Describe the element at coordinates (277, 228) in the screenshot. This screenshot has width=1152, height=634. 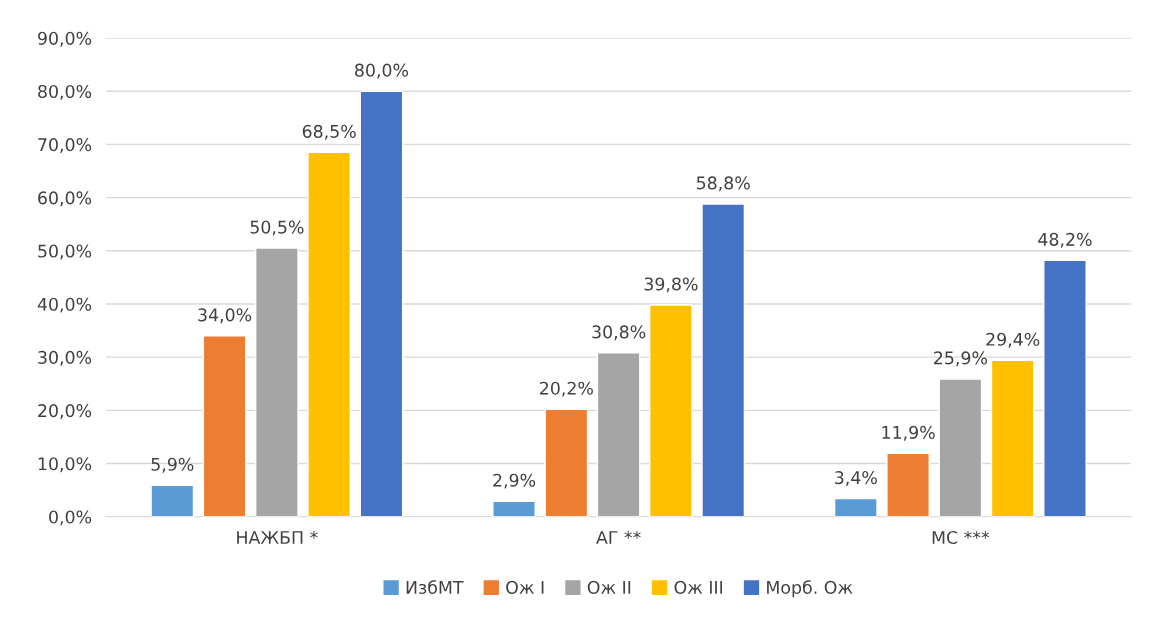
I see `data-label: 50,5%` at that location.